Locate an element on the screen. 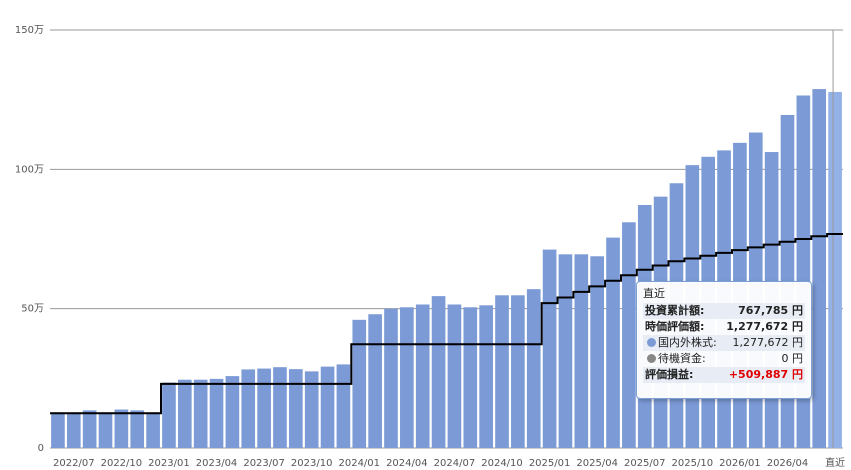 The image size is (851, 470). x-tick-label: 2026/04 is located at coordinates (788, 463).